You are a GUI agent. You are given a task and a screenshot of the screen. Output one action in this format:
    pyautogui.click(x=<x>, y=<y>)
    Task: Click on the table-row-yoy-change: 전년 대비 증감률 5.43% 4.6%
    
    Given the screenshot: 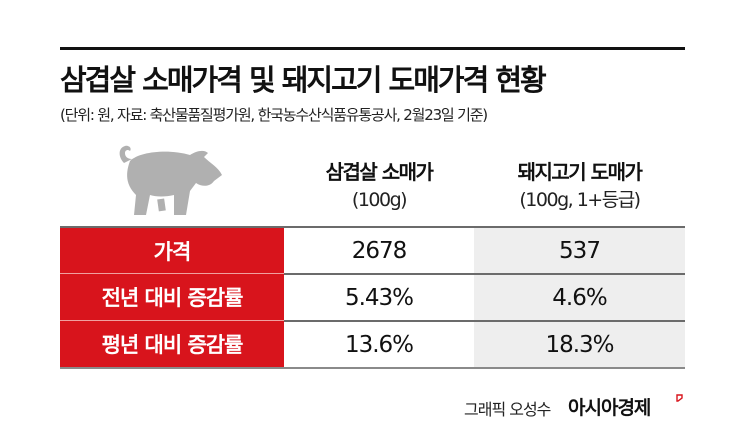 What is the action you would take?
    pyautogui.click(x=372, y=296)
    